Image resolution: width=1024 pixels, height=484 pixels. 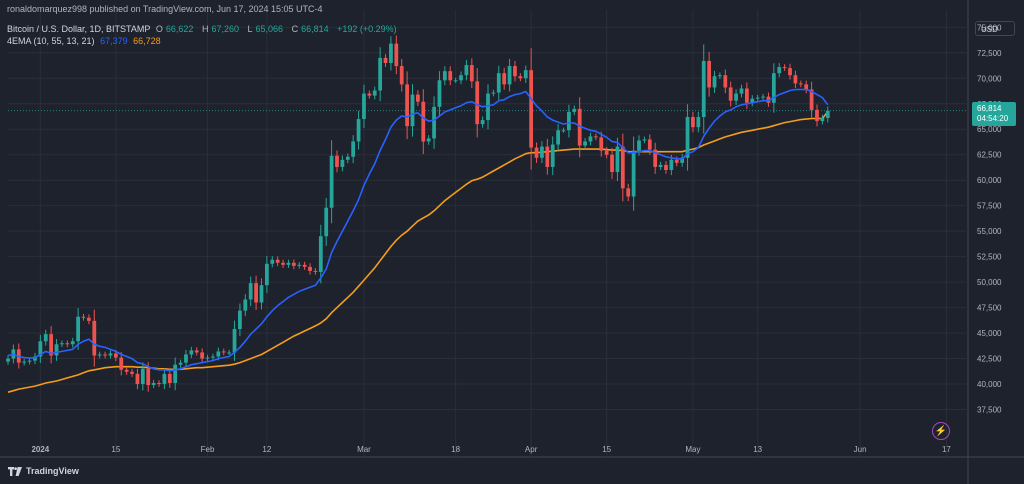 What do you see at coordinates (40, 449) in the screenshot?
I see `time-tick-label: 2024` at bounding box center [40, 449].